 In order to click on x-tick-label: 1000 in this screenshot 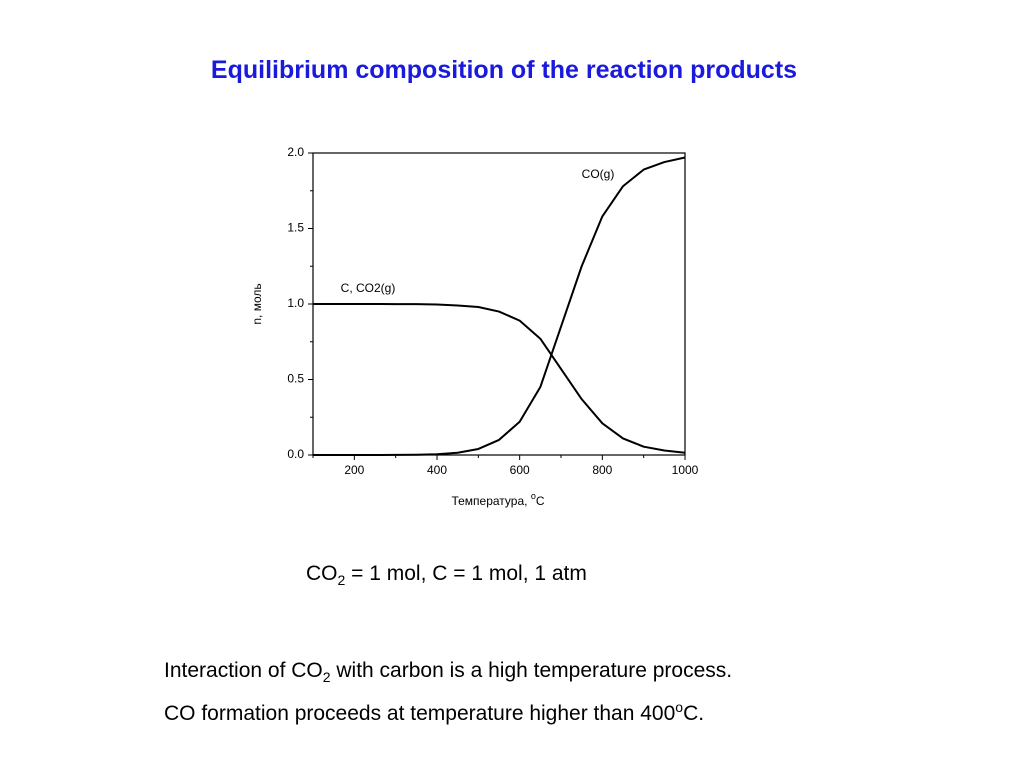, I will do `click(685, 470)`.